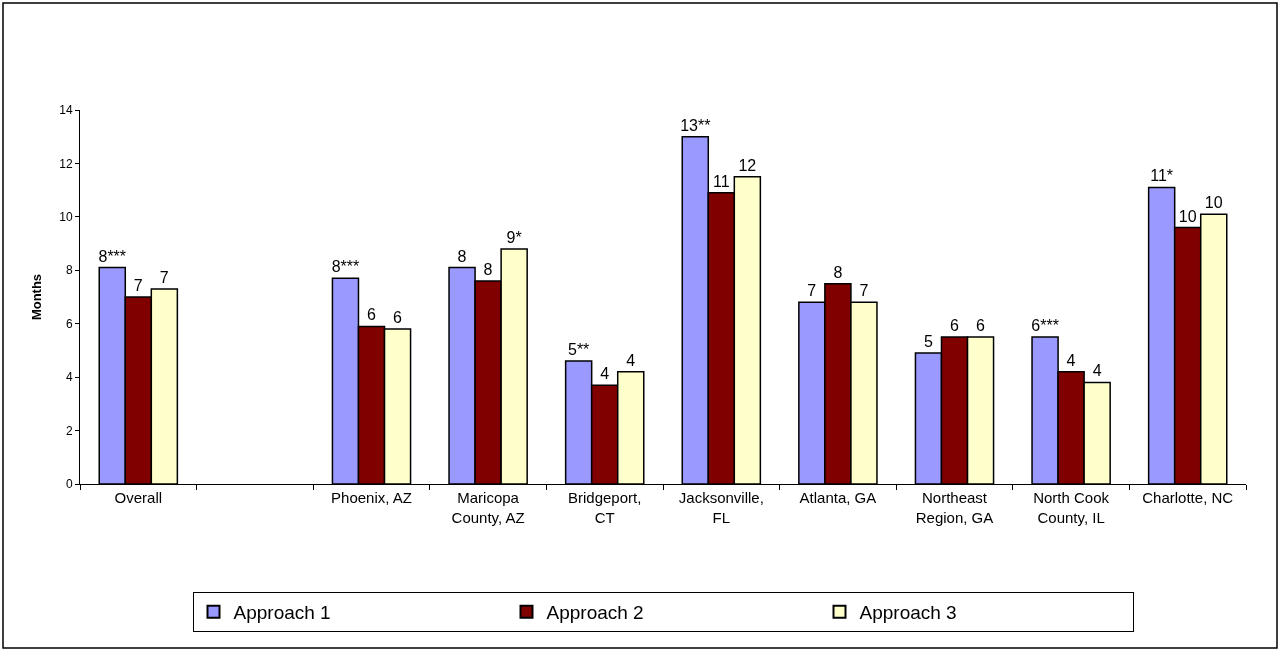  What do you see at coordinates (578, 350) in the screenshot?
I see `data-label: 5**` at bounding box center [578, 350].